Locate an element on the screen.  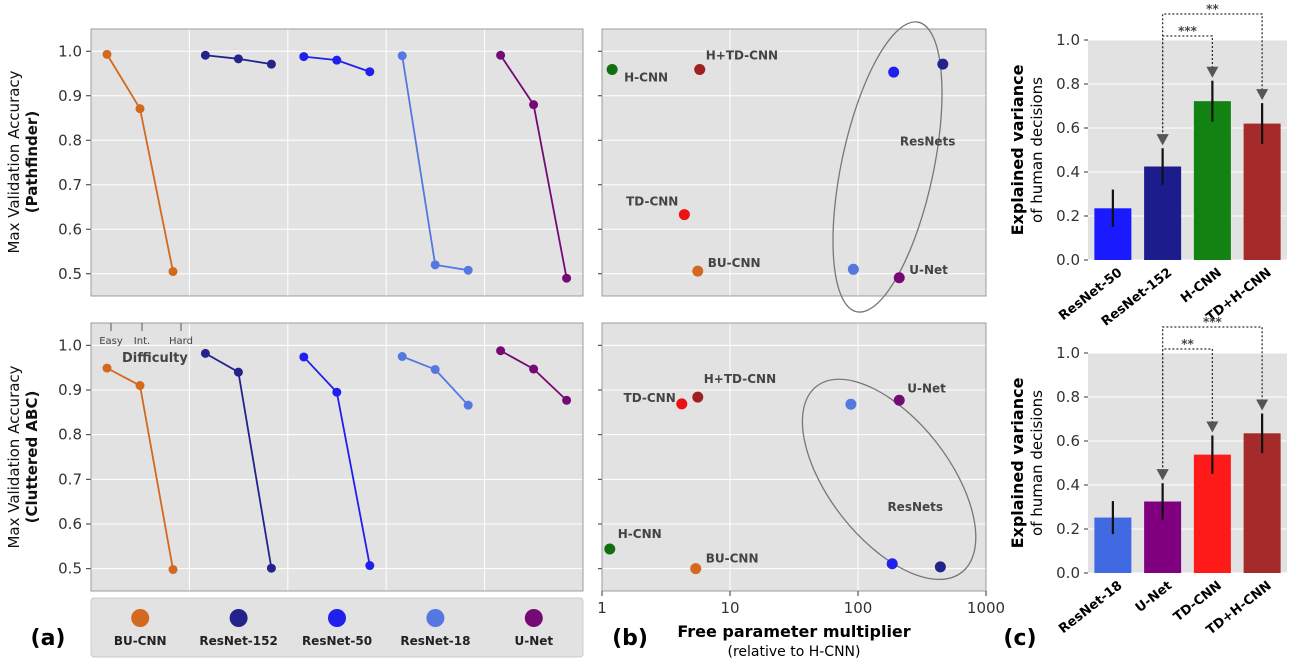
difficulty-title: Difficulty is located at coordinates (155, 358).